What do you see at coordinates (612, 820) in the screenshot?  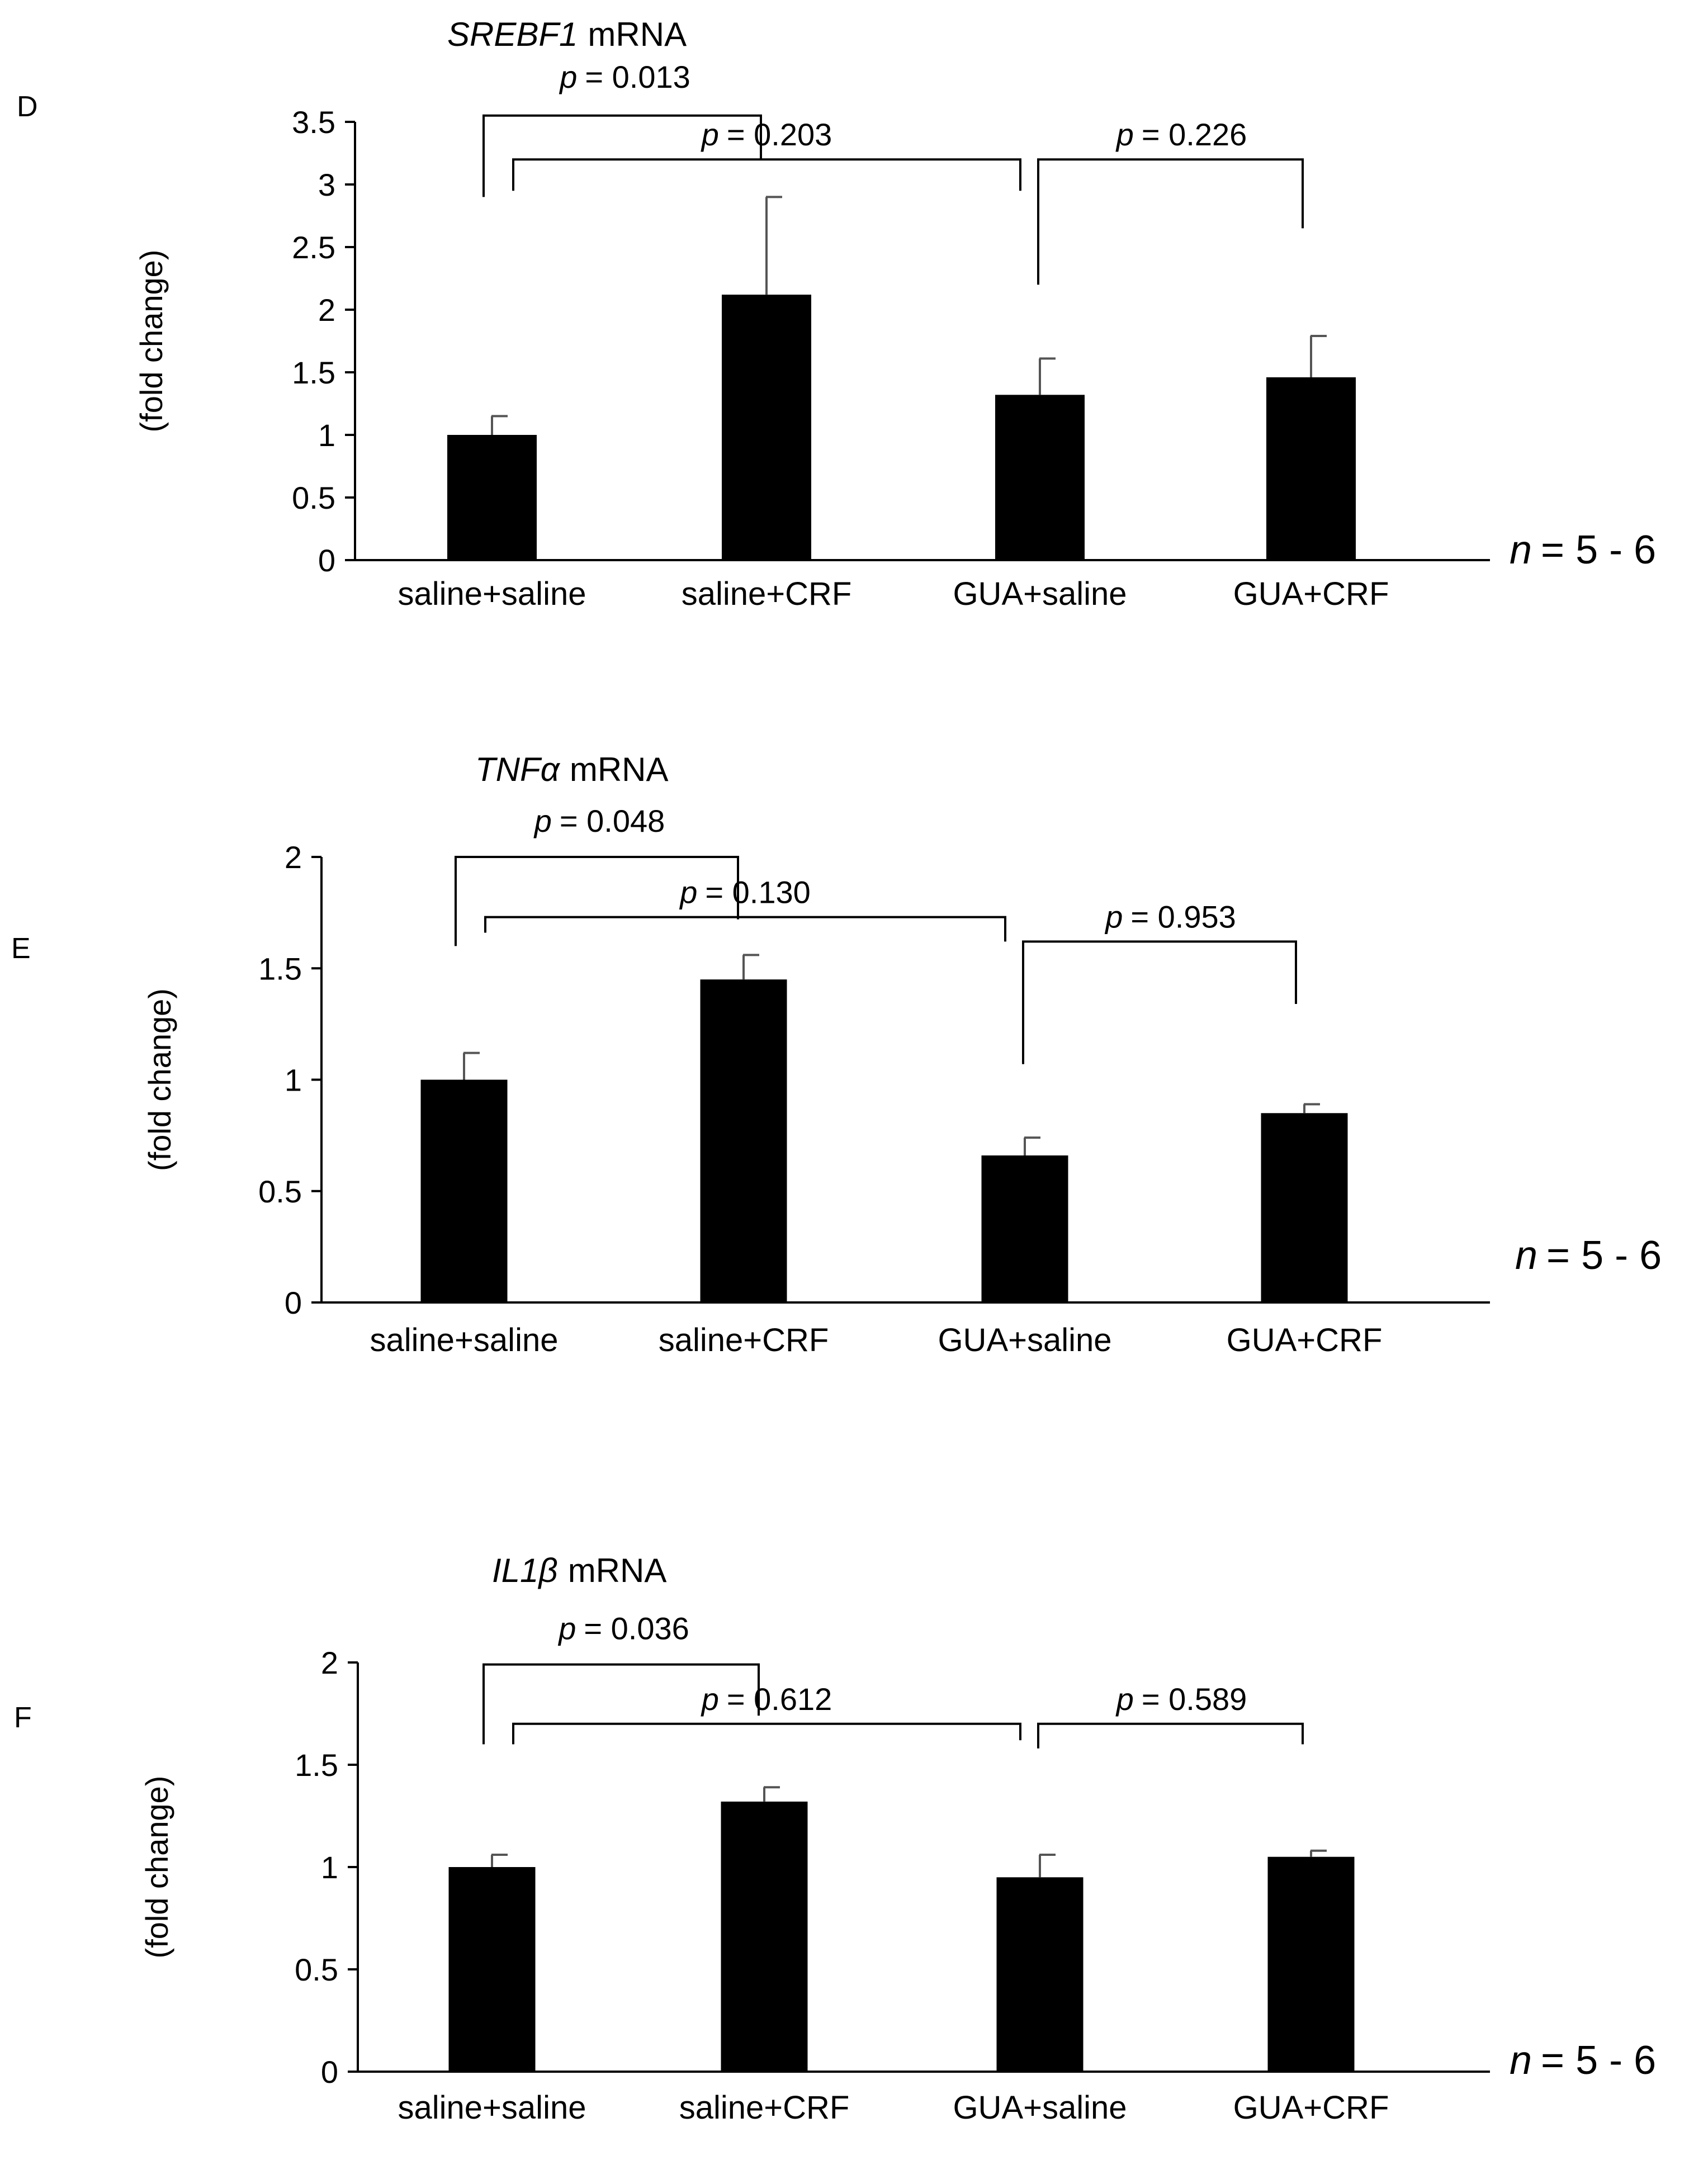 I see `p-value: = 0.048` at bounding box center [612, 820].